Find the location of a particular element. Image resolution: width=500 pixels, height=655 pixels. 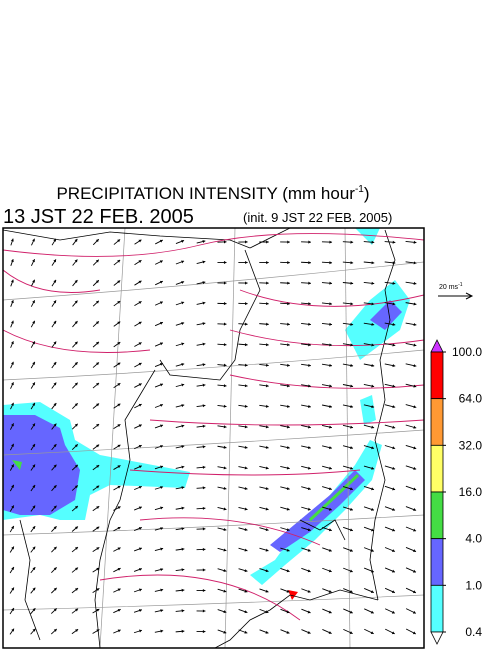

key-label: 20 ms-1 is located at coordinates (451, 286).